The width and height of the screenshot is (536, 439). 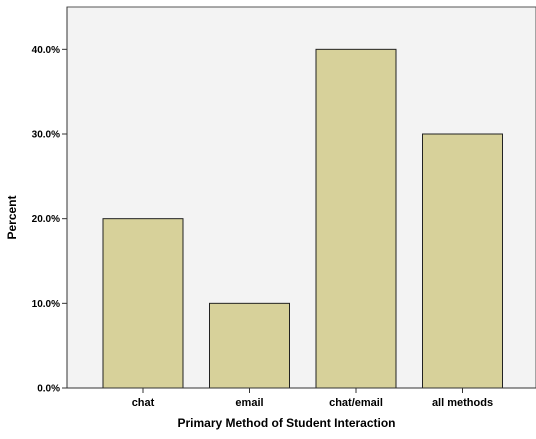 I want to click on x-category-layer: chat email chat/email all methods, so click(x=312, y=398).